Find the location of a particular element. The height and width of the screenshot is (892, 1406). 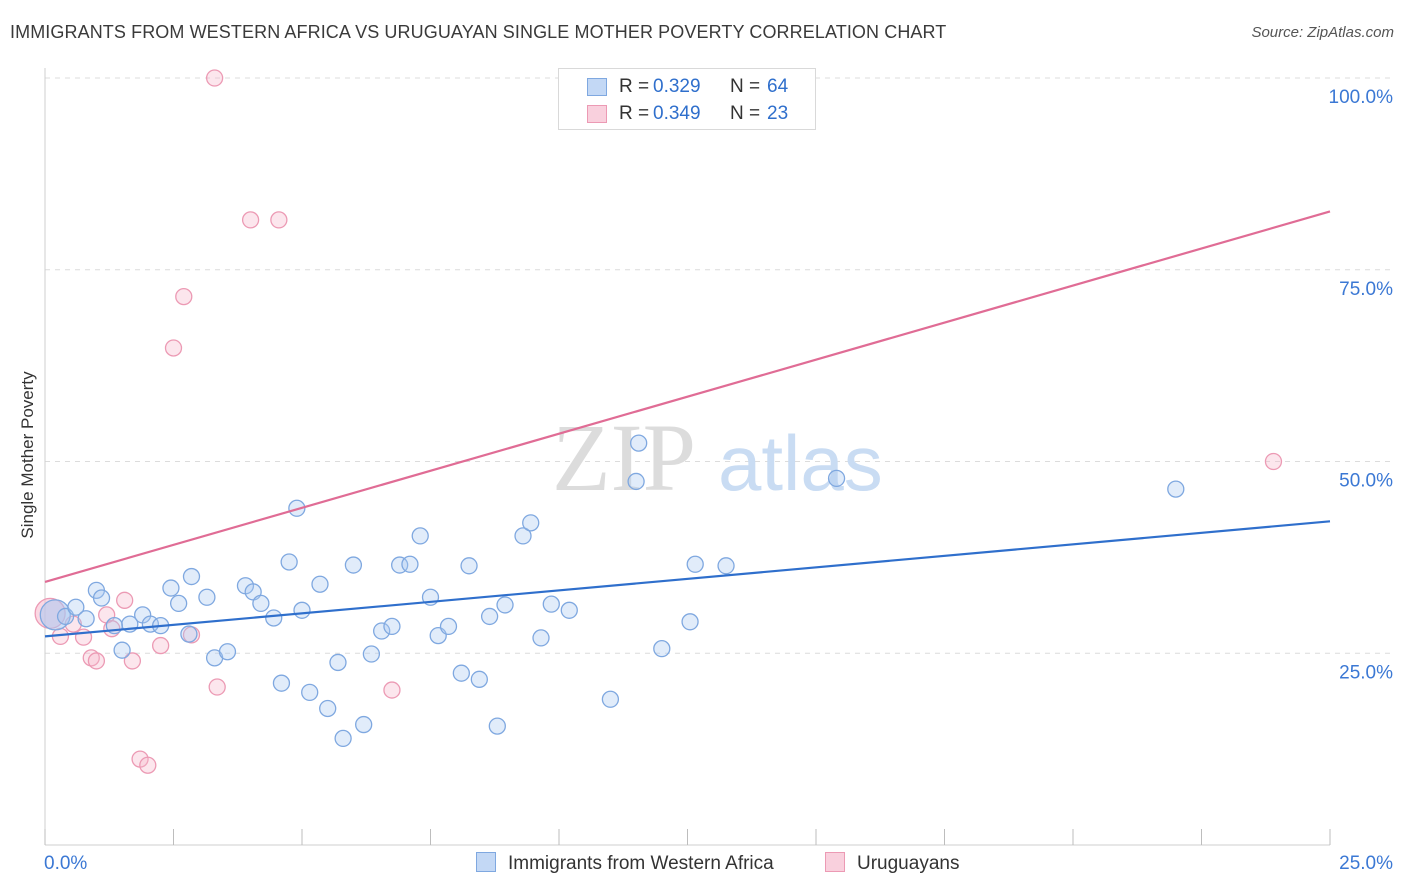

watermark: ZIP atlas is located at coordinates (717, 457).